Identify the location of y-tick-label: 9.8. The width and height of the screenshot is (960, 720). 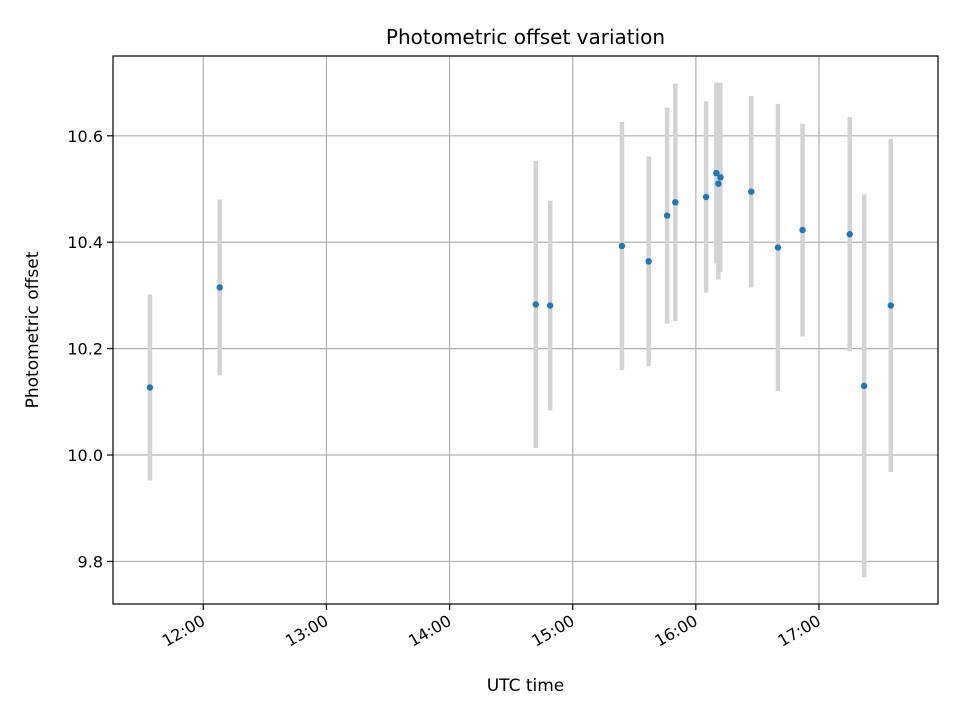
(90, 561).